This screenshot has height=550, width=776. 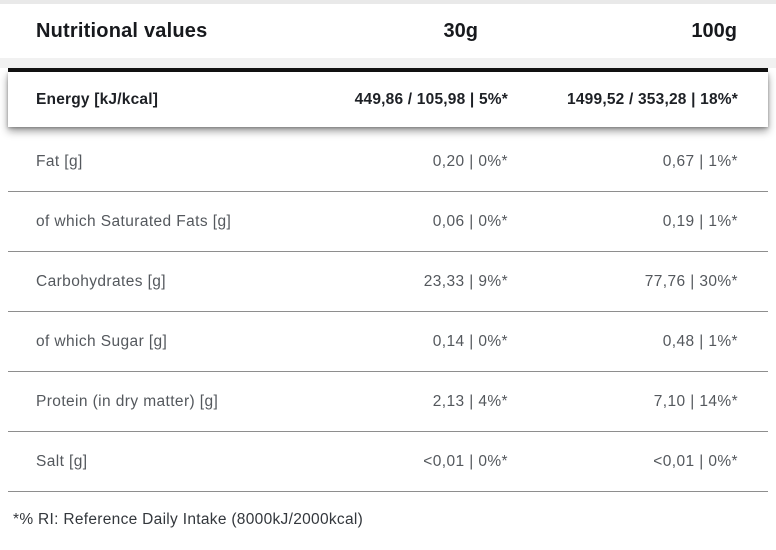 I want to click on table-title: Nutritional values, so click(x=122, y=30).